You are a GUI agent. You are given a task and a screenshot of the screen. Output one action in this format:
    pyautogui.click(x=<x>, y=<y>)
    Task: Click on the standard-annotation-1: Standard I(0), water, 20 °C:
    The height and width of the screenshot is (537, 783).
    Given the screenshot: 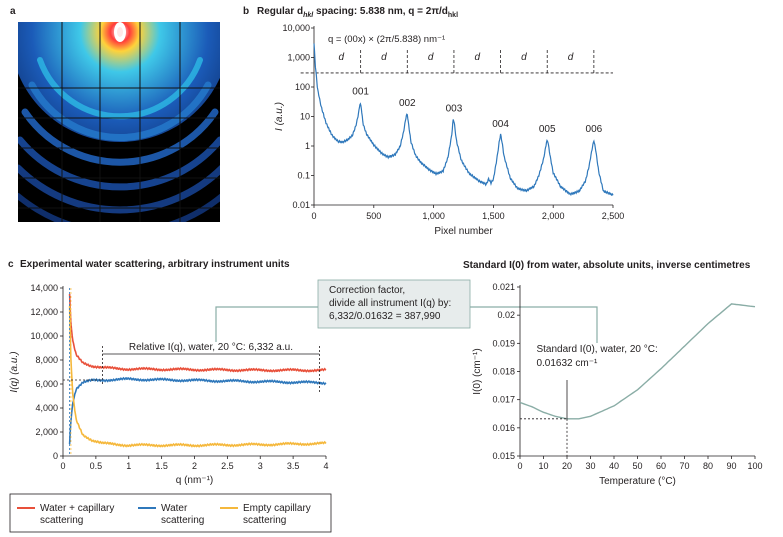 What is the action you would take?
    pyautogui.click(x=596, y=349)
    